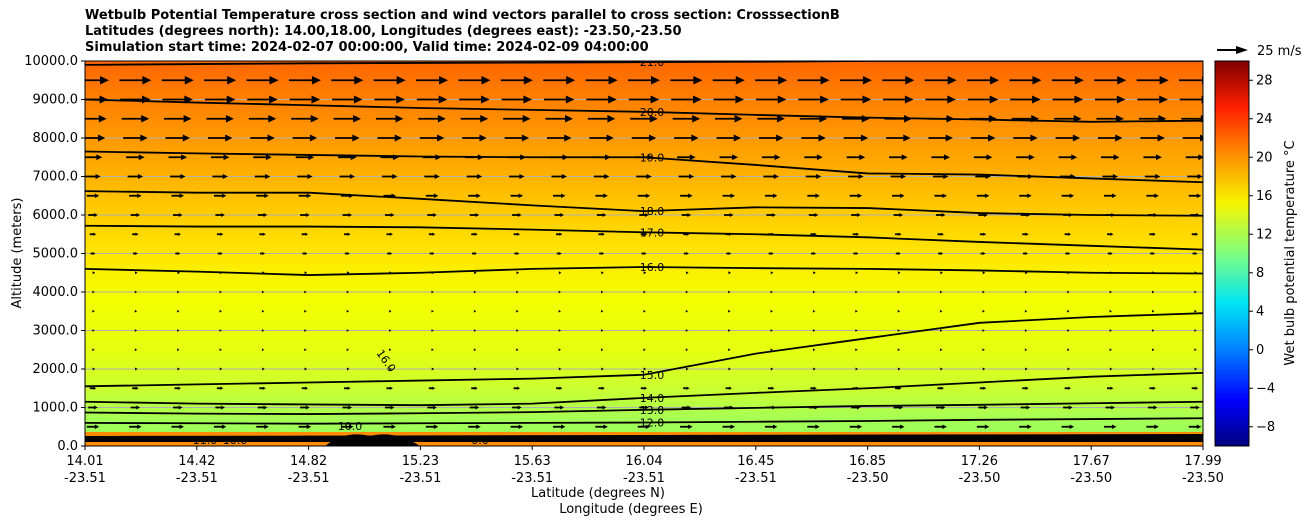  What do you see at coordinates (1260, 311) in the screenshot?
I see `colorbar-tick-label: 4` at bounding box center [1260, 311].